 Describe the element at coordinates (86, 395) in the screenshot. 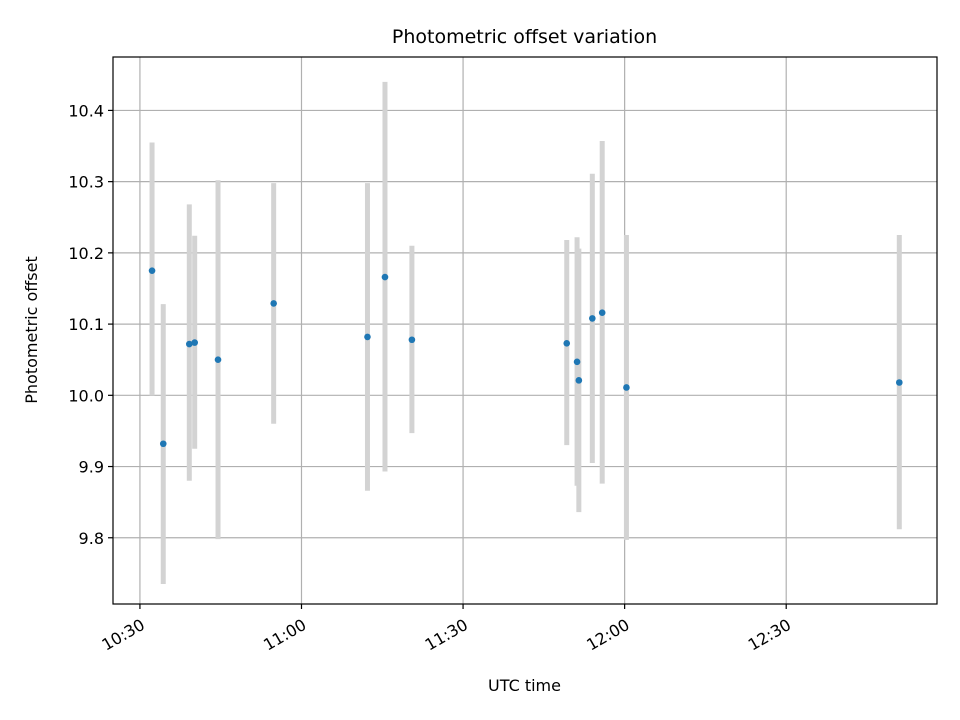

I see `y-tick-label: 10.0` at that location.